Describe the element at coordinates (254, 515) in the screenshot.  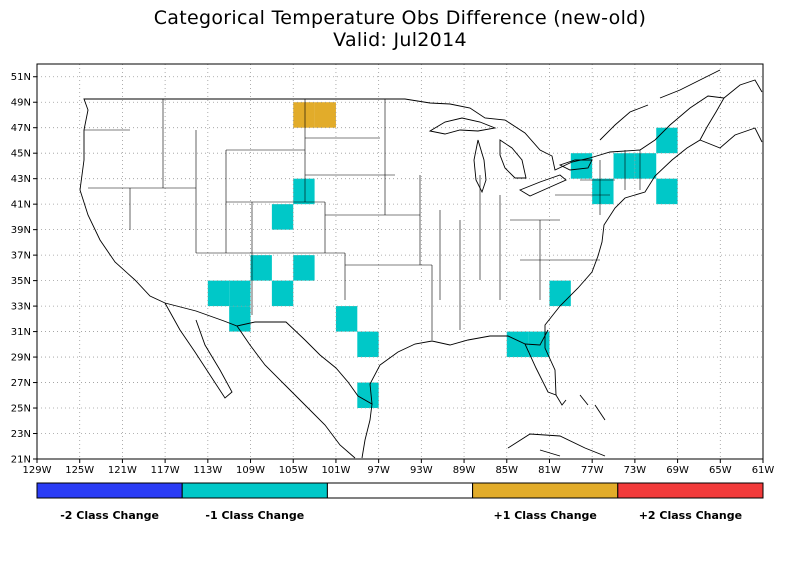
I see `legend-label: -1 Class Change` at that location.